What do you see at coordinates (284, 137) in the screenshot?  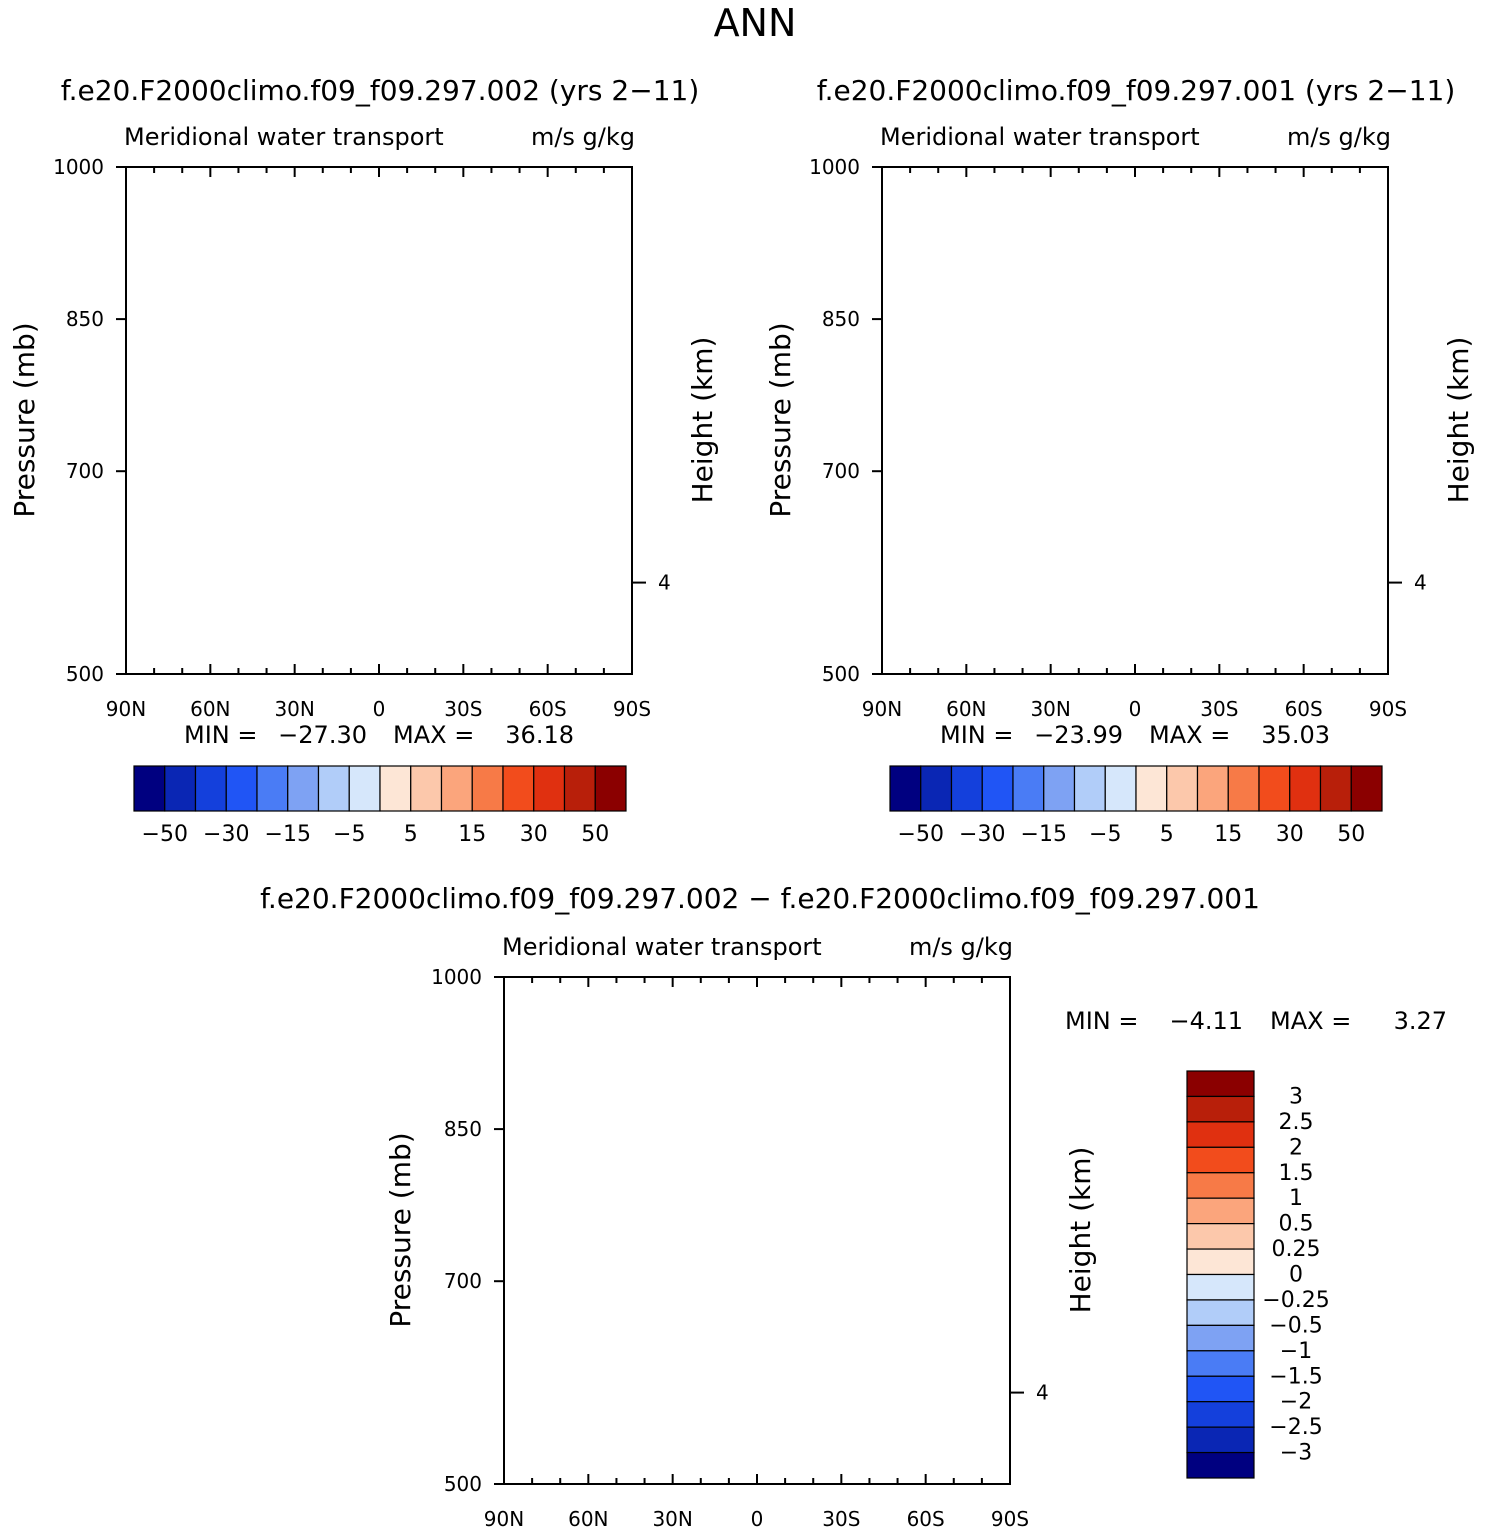 I see `panel-left-title: Meridional water transport` at bounding box center [284, 137].